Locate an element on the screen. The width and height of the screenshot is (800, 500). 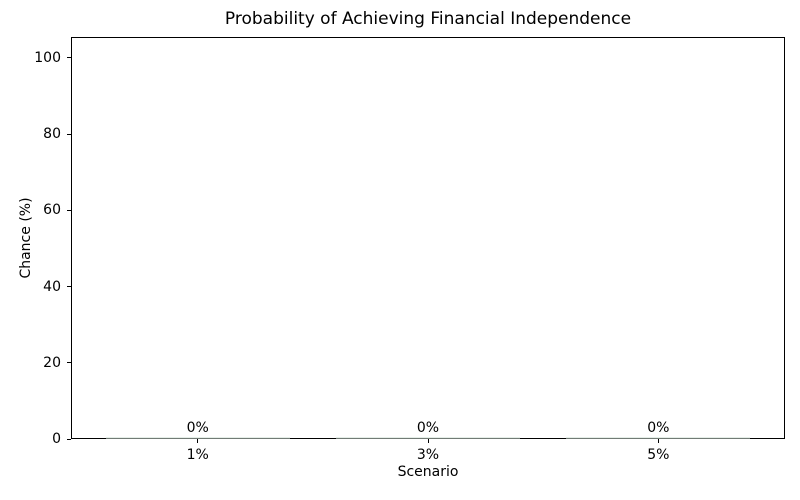
x-tick-label: 3% is located at coordinates (428, 455).